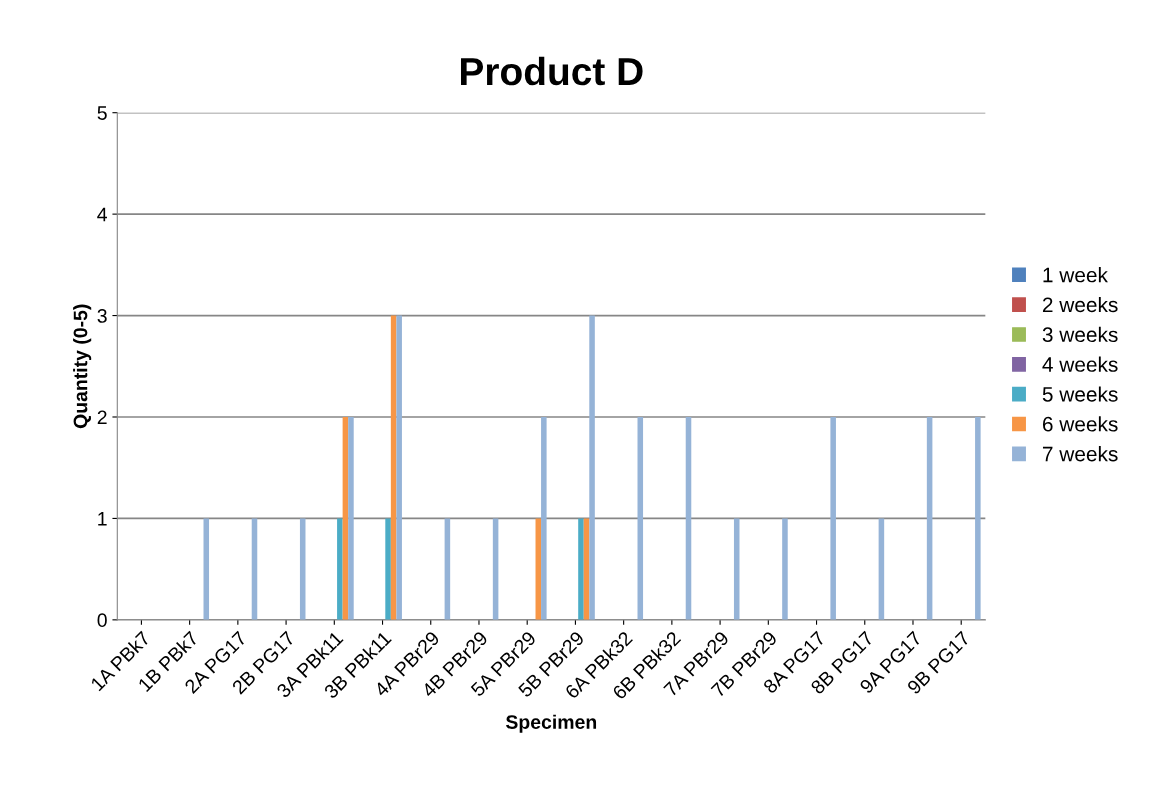 The height and width of the screenshot is (805, 1173). I want to click on y-tick-label: 4, so click(102, 214).